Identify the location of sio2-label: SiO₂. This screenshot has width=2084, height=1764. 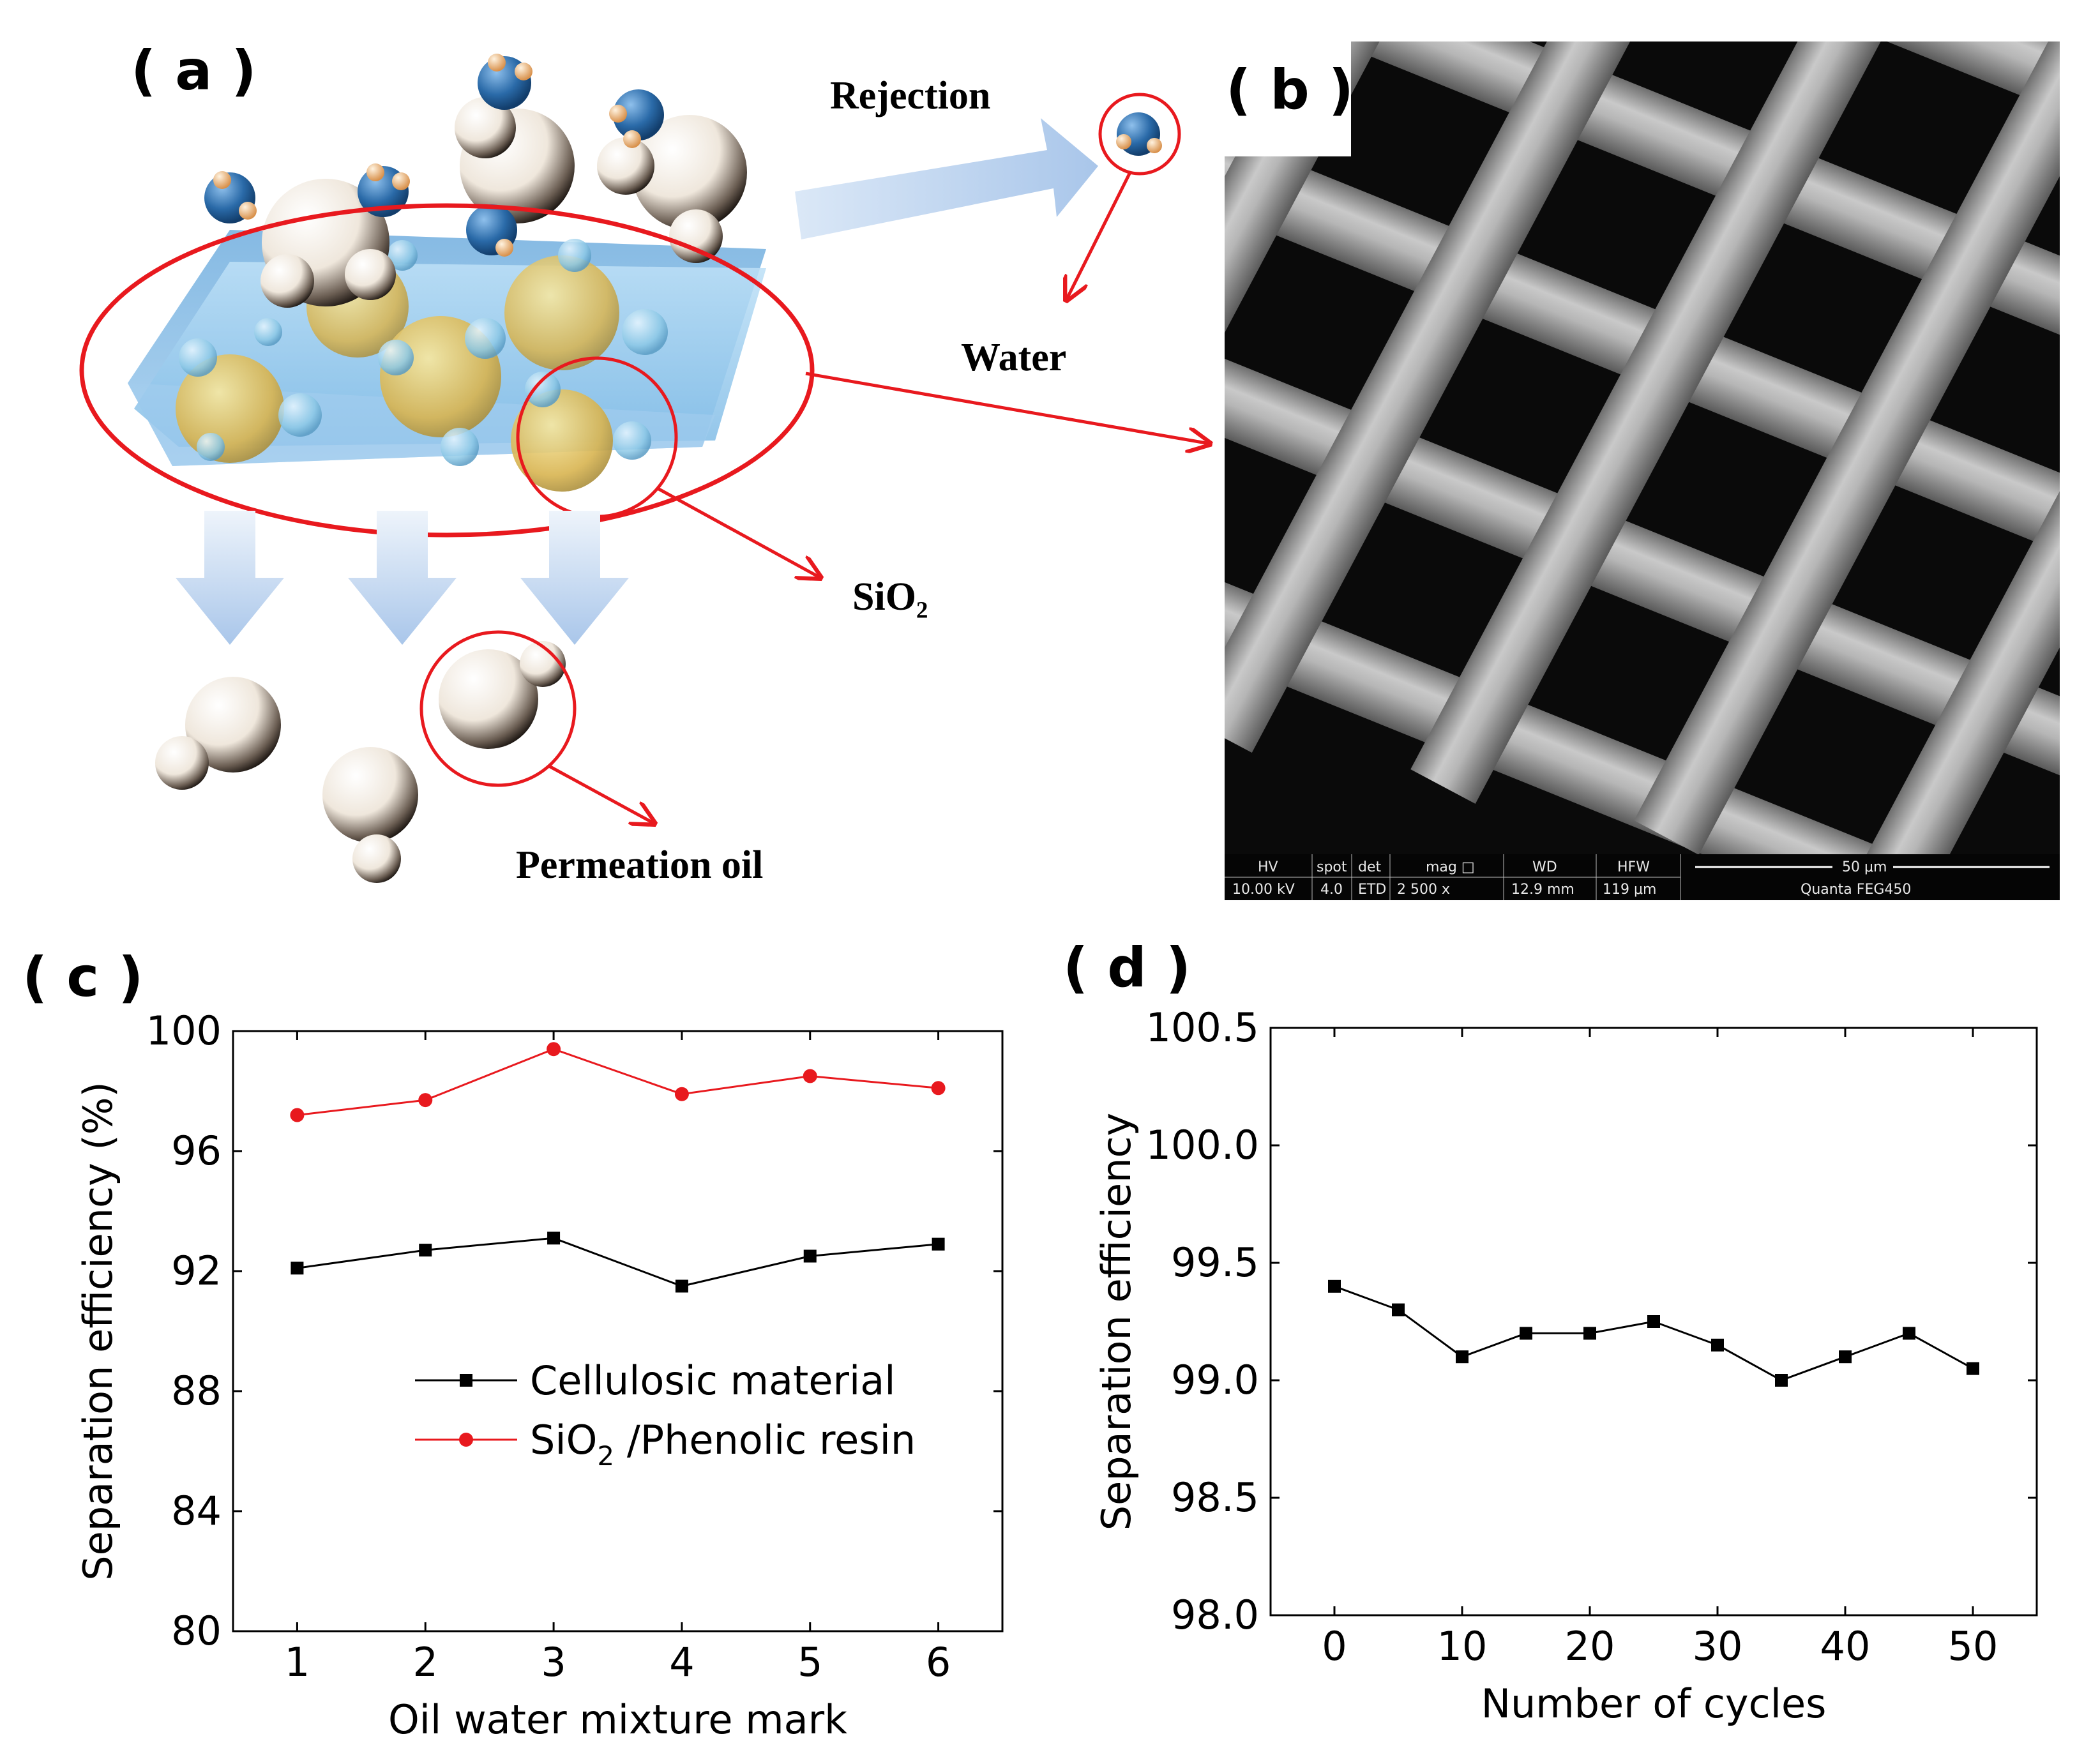
(890, 597).